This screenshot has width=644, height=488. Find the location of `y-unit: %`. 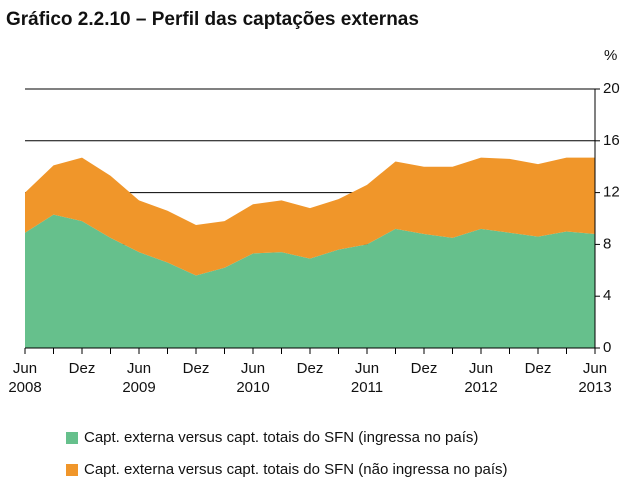

y-unit: % is located at coordinates (610, 55).